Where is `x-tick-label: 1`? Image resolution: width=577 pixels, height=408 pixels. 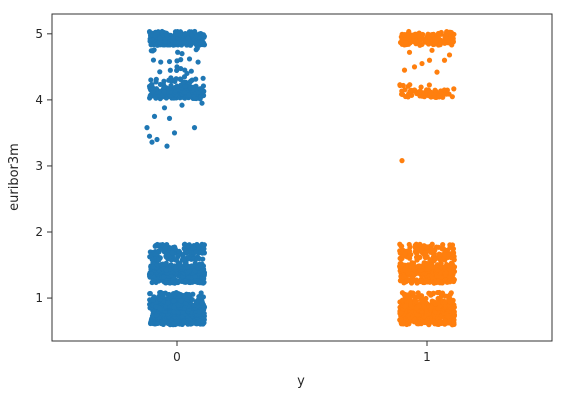
x-tick-label: 1 is located at coordinates (427, 357).